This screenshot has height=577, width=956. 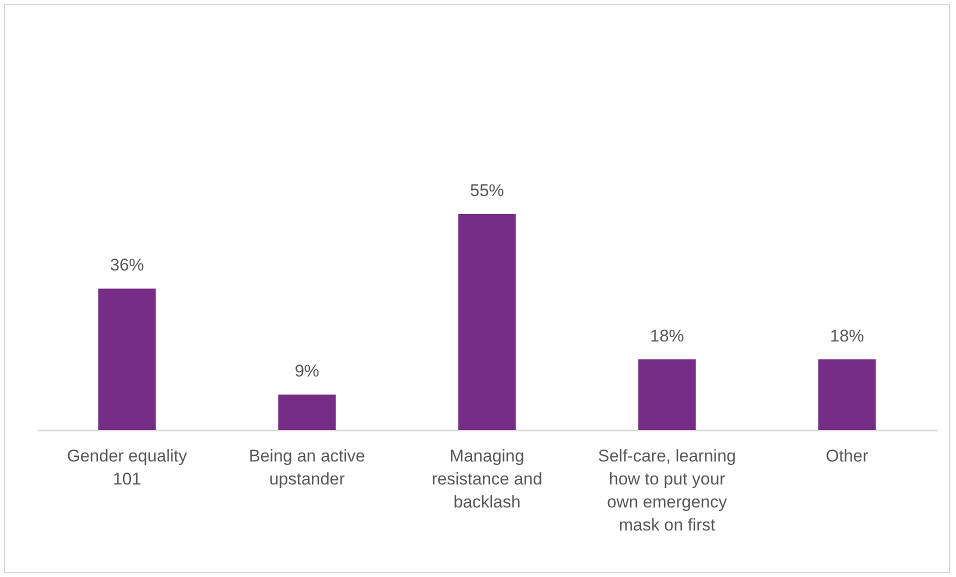 I want to click on x-tick-label: Managing resistance and backlash, so click(x=487, y=479).